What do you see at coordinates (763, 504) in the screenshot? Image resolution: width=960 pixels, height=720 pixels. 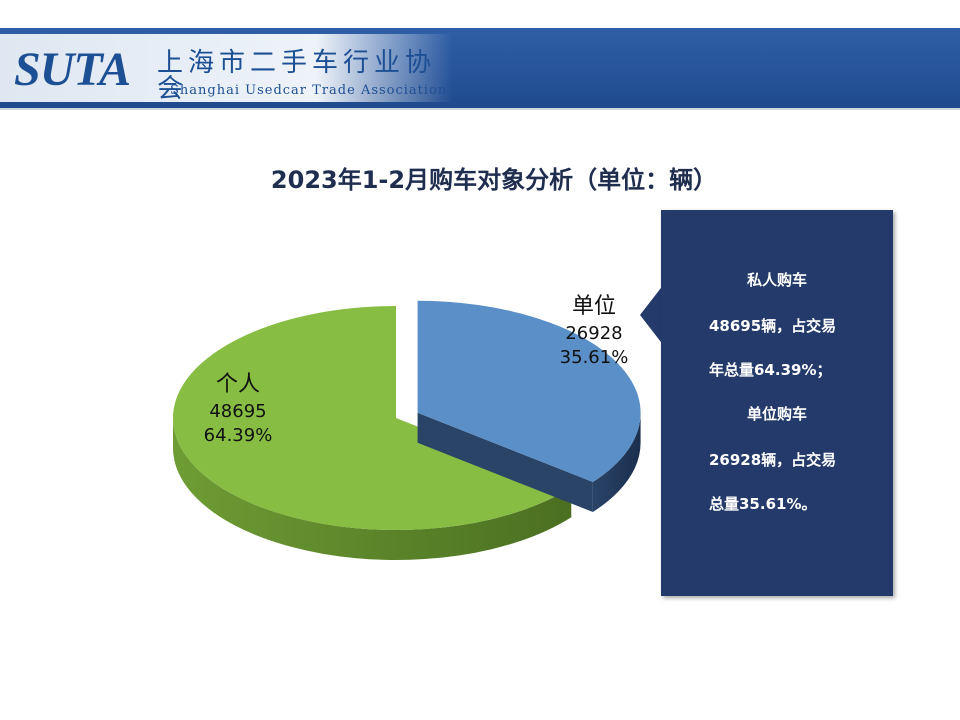 I see `callout-line-6: 总量35.61%。` at bounding box center [763, 504].